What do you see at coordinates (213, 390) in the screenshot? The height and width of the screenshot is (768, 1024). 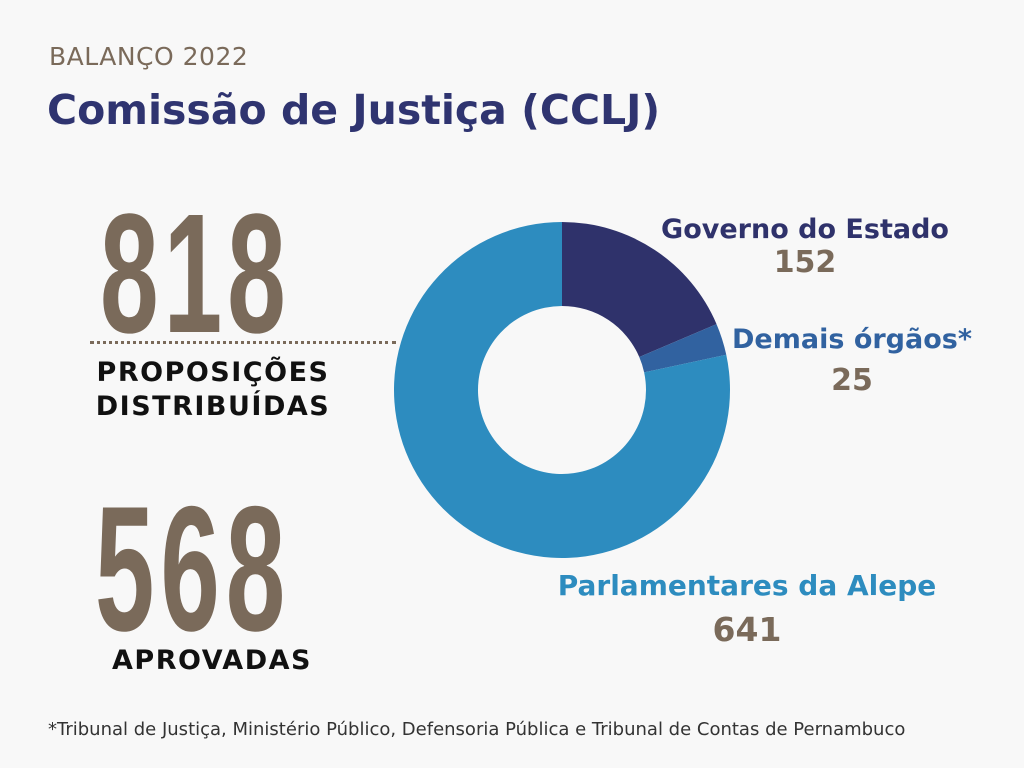 I see `distributed-caption: PROPOSIÇÕES DISTRIBUÍDAS` at bounding box center [213, 390].